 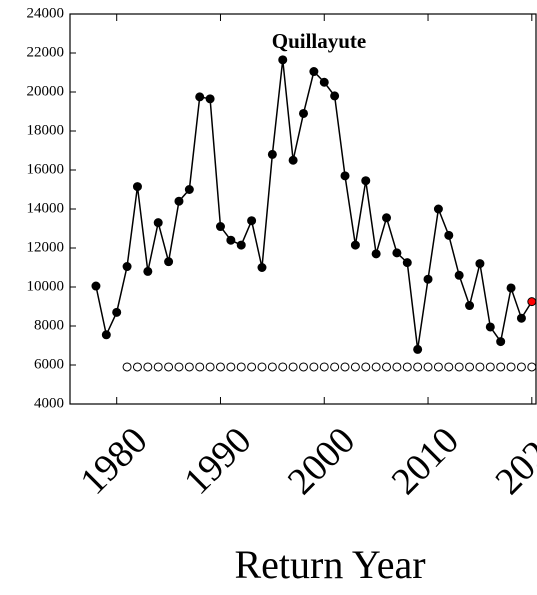 What do you see at coordinates (46, 169) in the screenshot?
I see `y-tick-label: 16000` at bounding box center [46, 169].